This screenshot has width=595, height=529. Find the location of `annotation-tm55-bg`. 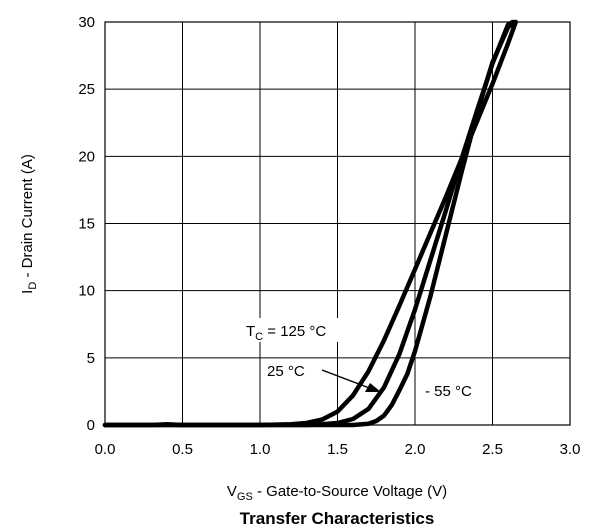

annotation-tm55-bg is located at coordinates (454, 390).